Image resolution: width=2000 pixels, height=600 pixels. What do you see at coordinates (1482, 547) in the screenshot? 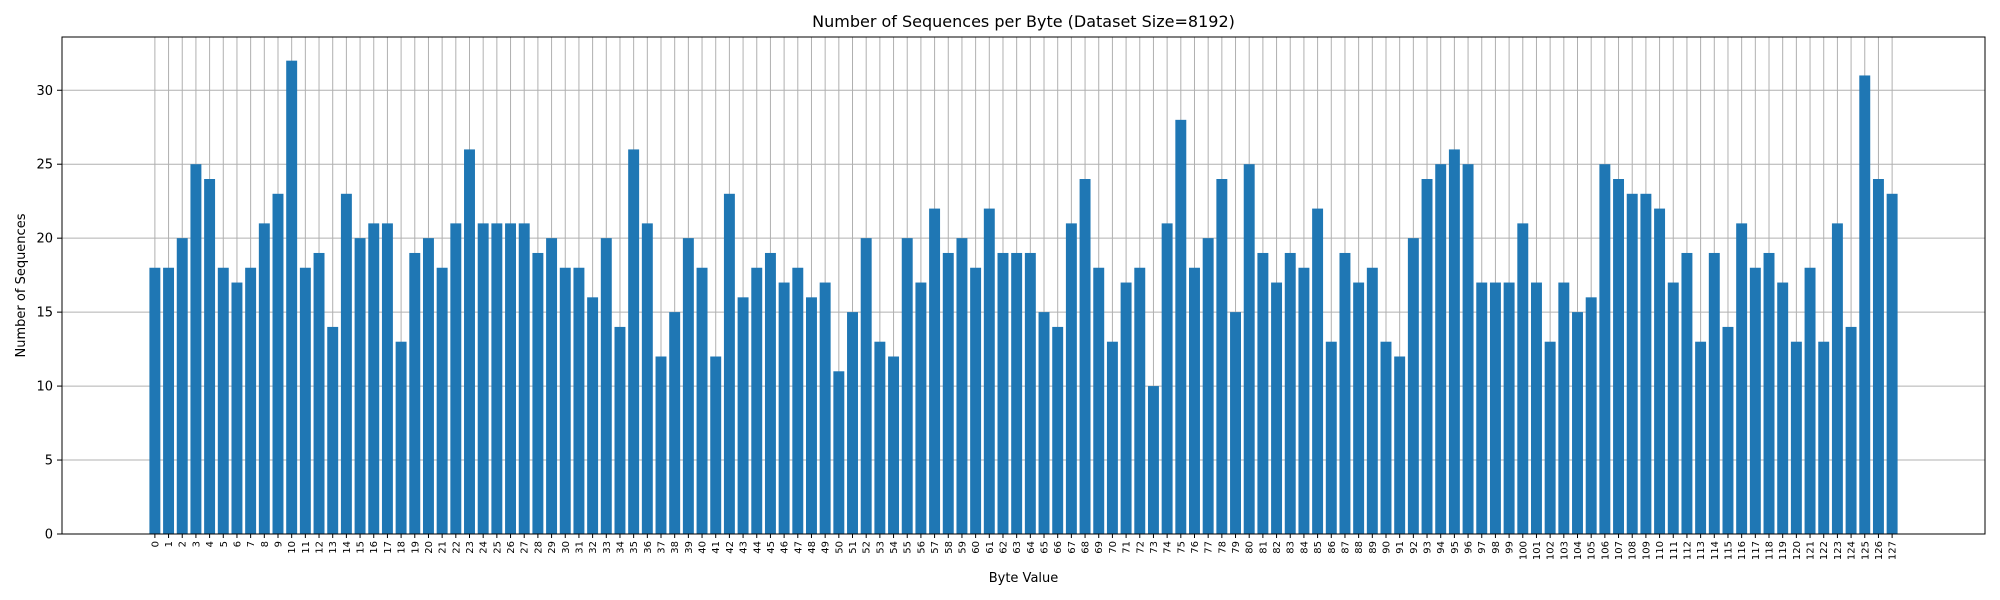
I see `x-tick-label: 97` at bounding box center [1482, 547].